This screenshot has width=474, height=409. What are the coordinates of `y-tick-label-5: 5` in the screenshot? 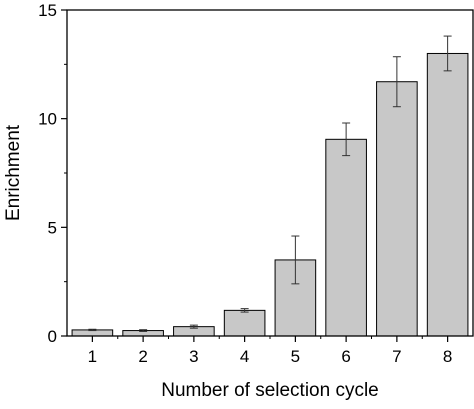 It's located at (52, 227).